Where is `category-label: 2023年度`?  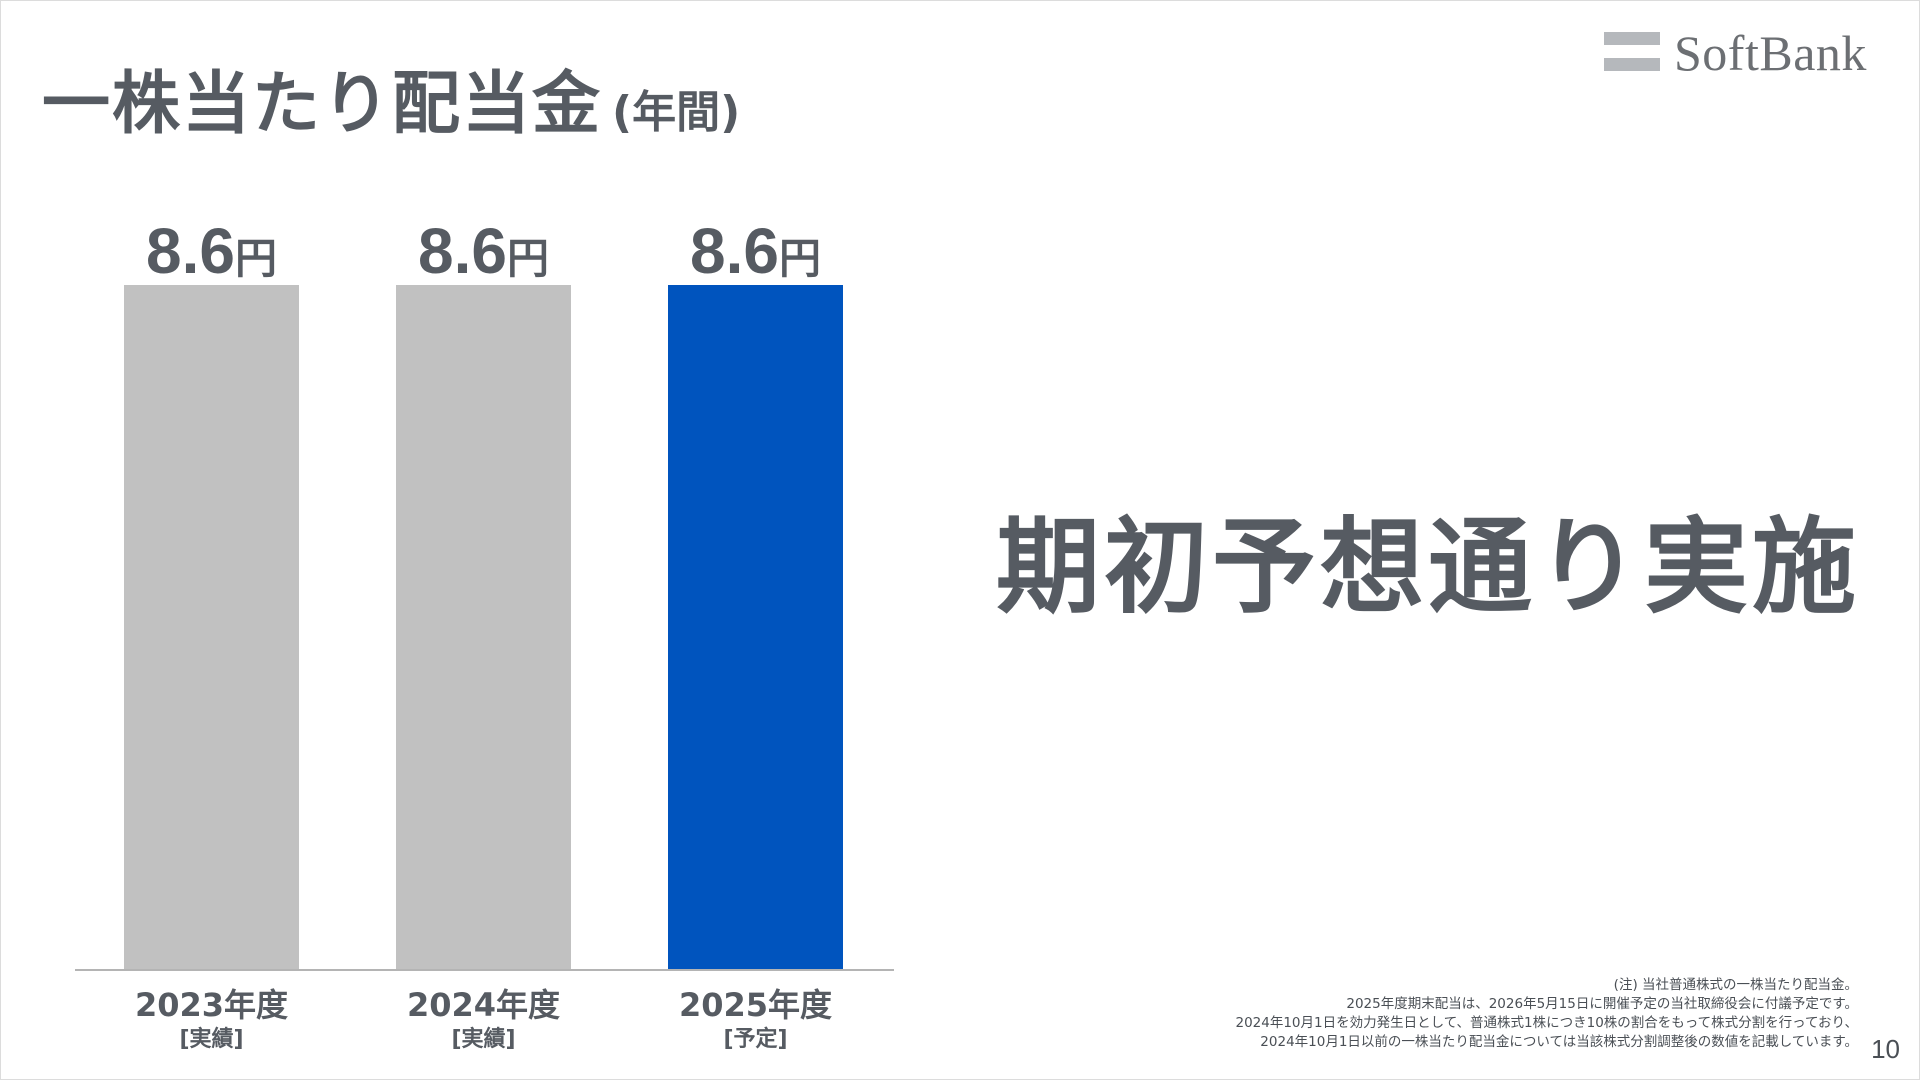 category-label: 2023年度 is located at coordinates (211, 1005).